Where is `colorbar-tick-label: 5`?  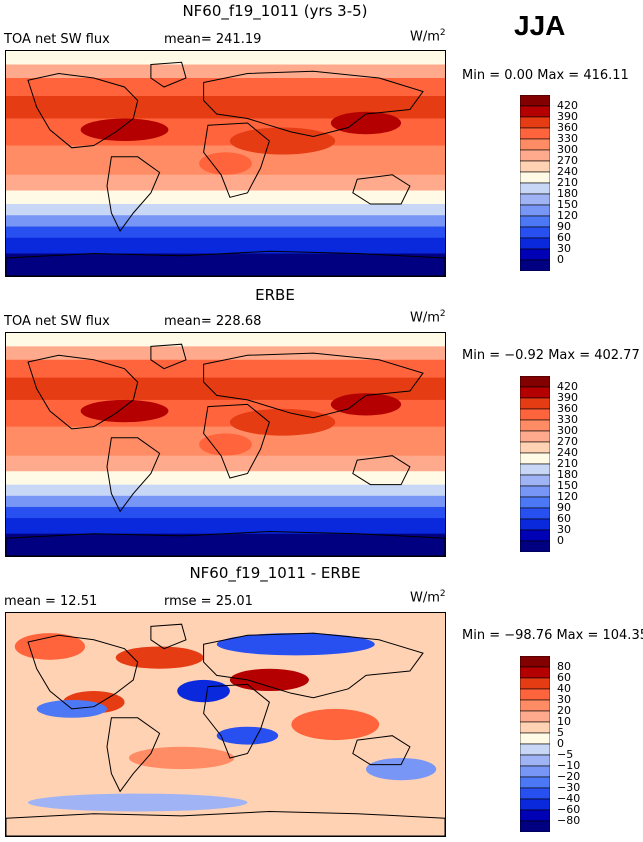 colorbar-tick-label: 5 is located at coordinates (560, 732).